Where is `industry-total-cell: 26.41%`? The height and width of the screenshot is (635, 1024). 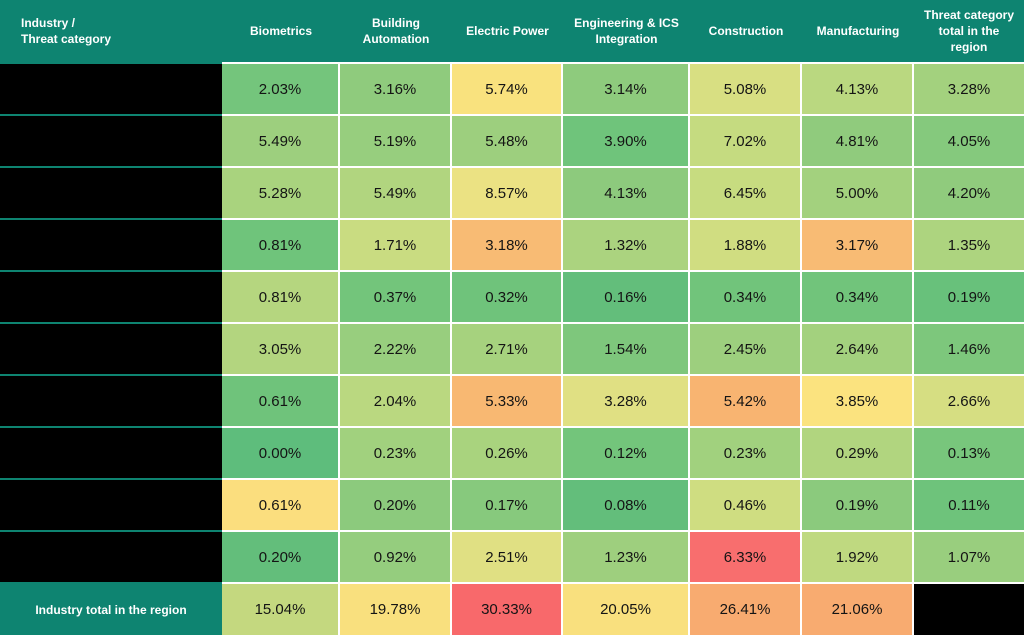
industry-total-cell: 26.41% is located at coordinates (745, 609).